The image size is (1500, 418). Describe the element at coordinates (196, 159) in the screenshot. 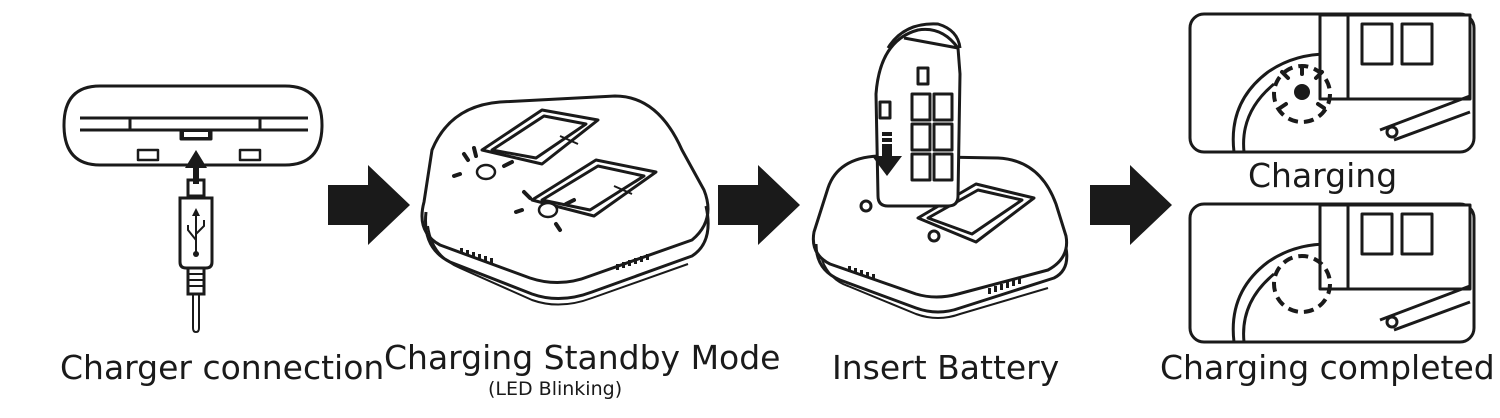

I see `up-arrow-icon` at that location.